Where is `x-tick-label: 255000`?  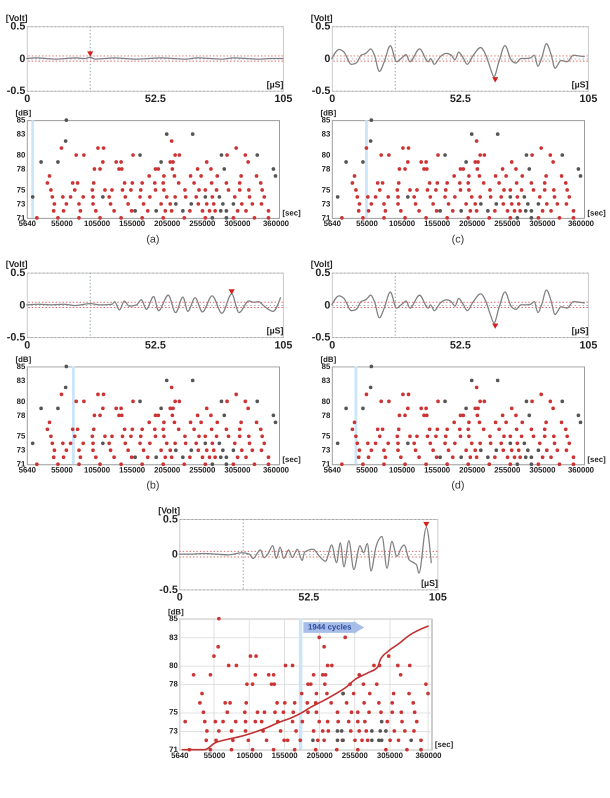
x-tick-label: 255000 is located at coordinates (202, 470).